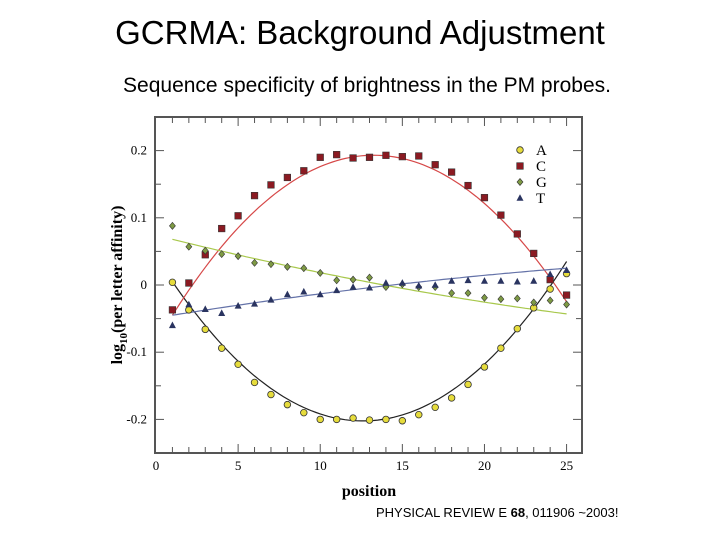 The image size is (720, 540). What do you see at coordinates (484, 465) in the screenshot?
I see `x-tick-label: 20` at bounding box center [484, 465].